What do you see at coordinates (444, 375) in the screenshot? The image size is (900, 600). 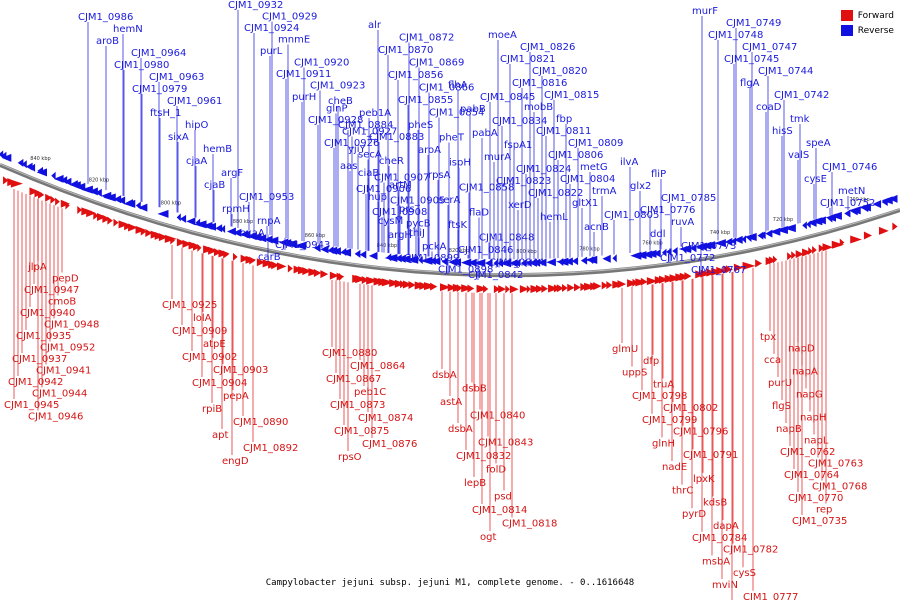 I see `gene-label: dsbA` at bounding box center [444, 375].